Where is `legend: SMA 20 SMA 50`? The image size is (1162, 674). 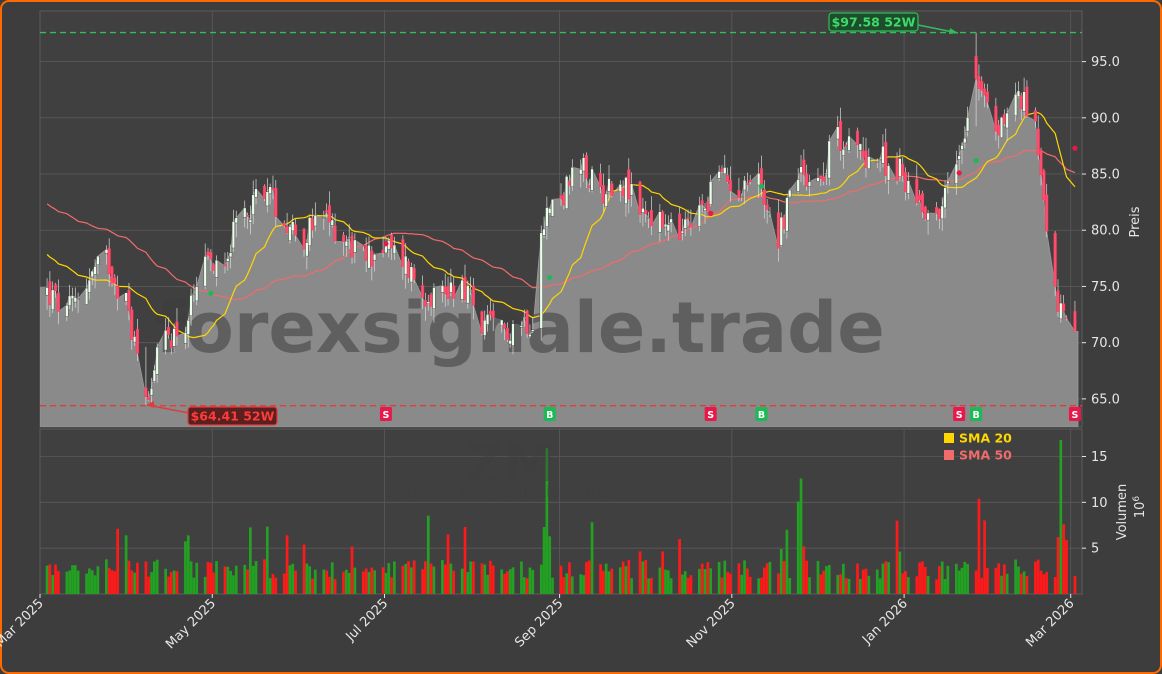 legend: SMA 20 SMA 50 is located at coordinates (978, 447).